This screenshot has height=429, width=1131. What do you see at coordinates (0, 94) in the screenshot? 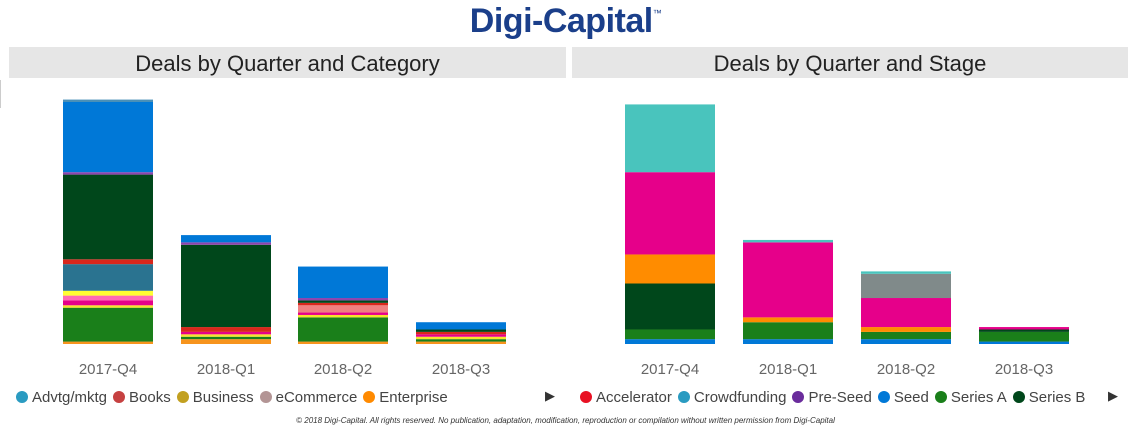
I see `left-divider` at bounding box center [0, 94].